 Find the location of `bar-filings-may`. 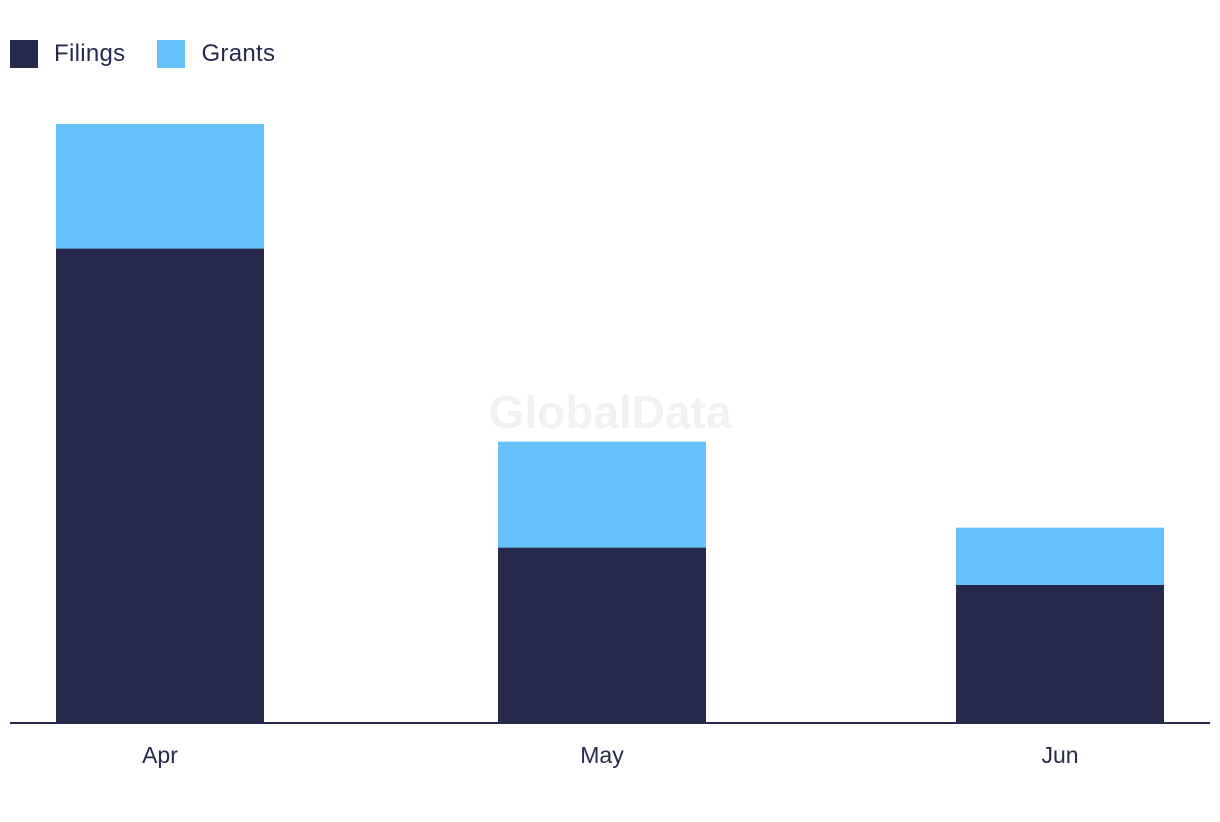

bar-filings-may is located at coordinates (602, 634).